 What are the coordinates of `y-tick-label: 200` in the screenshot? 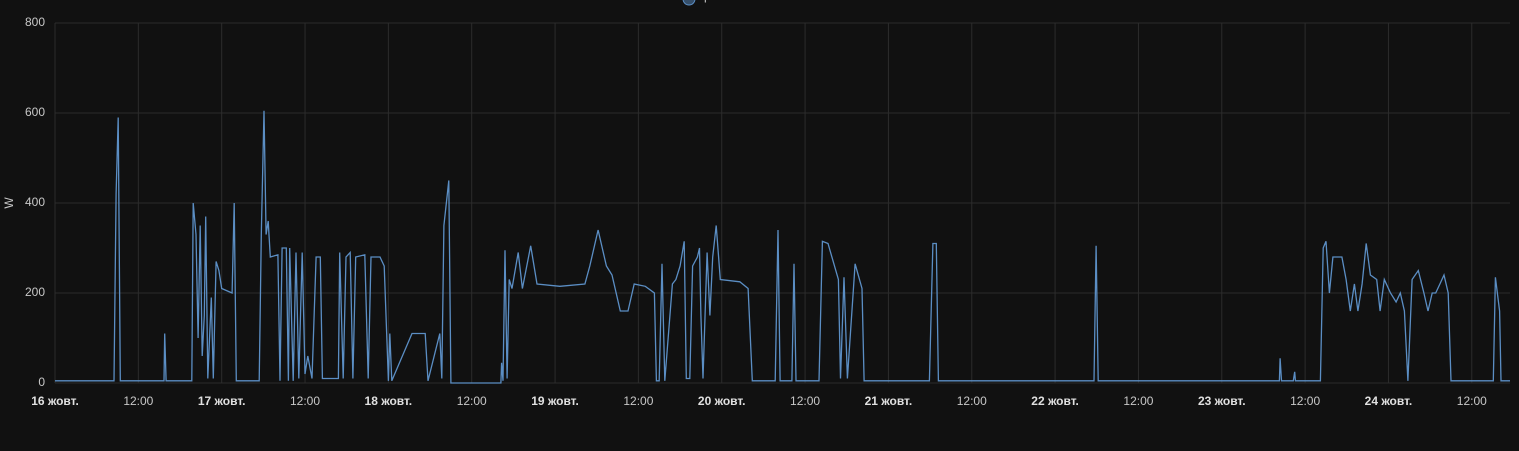 It's located at (35, 292).